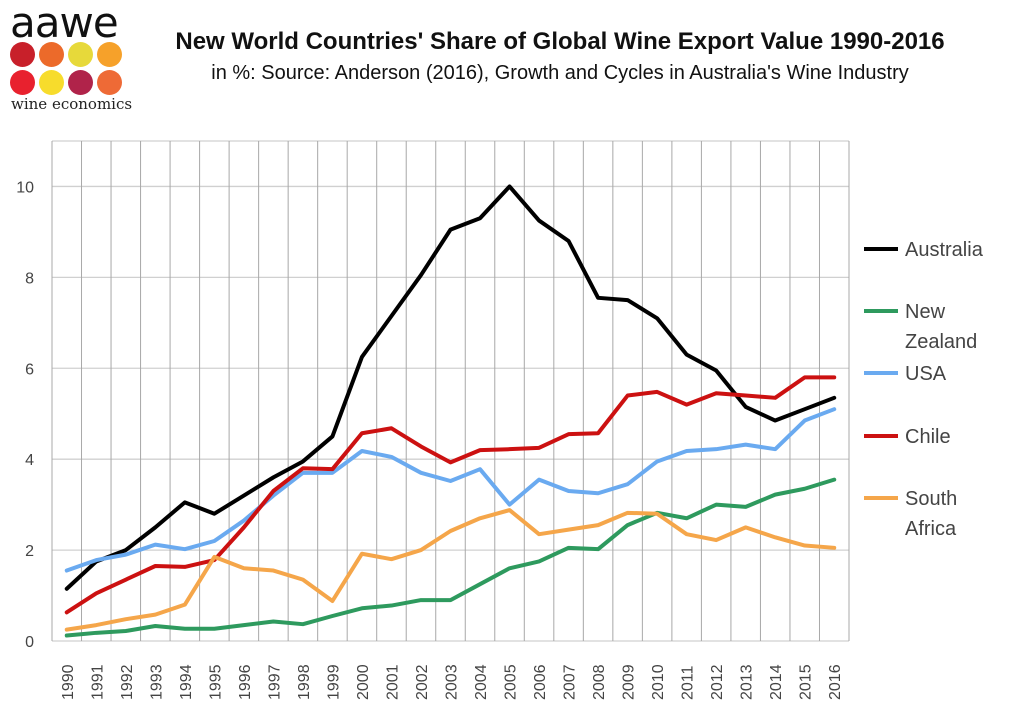 The height and width of the screenshot is (722, 1024). I want to click on x-tick-label: 2000, so click(363, 682).